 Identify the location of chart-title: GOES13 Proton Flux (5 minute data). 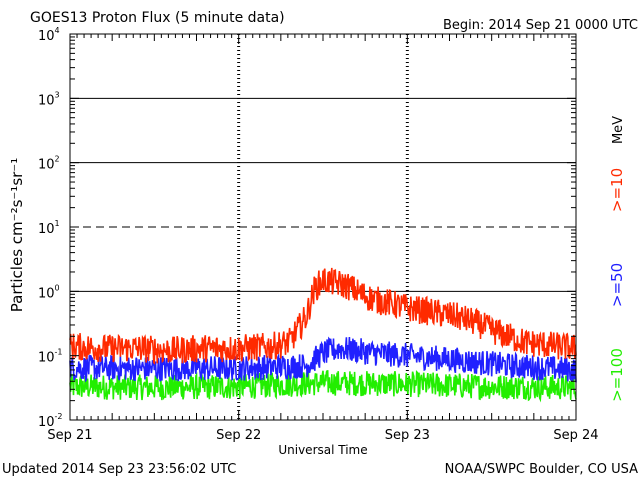
(157, 18).